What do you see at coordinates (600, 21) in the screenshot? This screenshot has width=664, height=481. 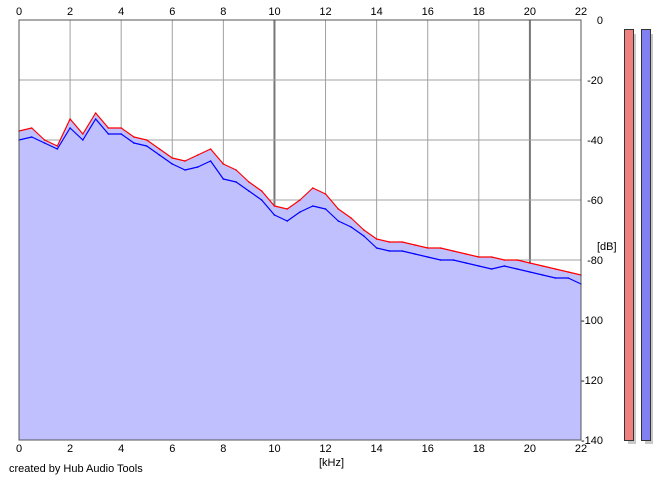 I see `y-tick-label: 0` at bounding box center [600, 21].